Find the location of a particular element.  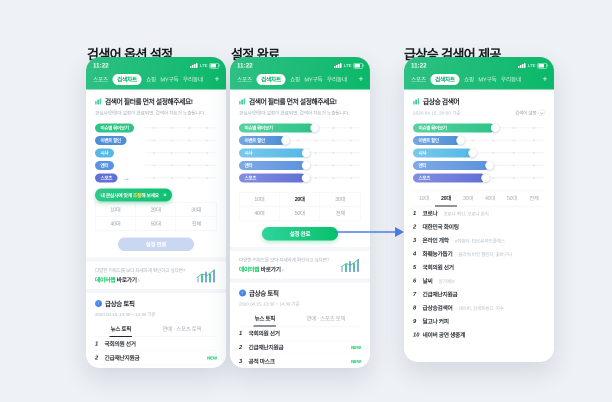

trending-topic-title: ↑ 급상승 토픽 is located at coordinates (156, 300).